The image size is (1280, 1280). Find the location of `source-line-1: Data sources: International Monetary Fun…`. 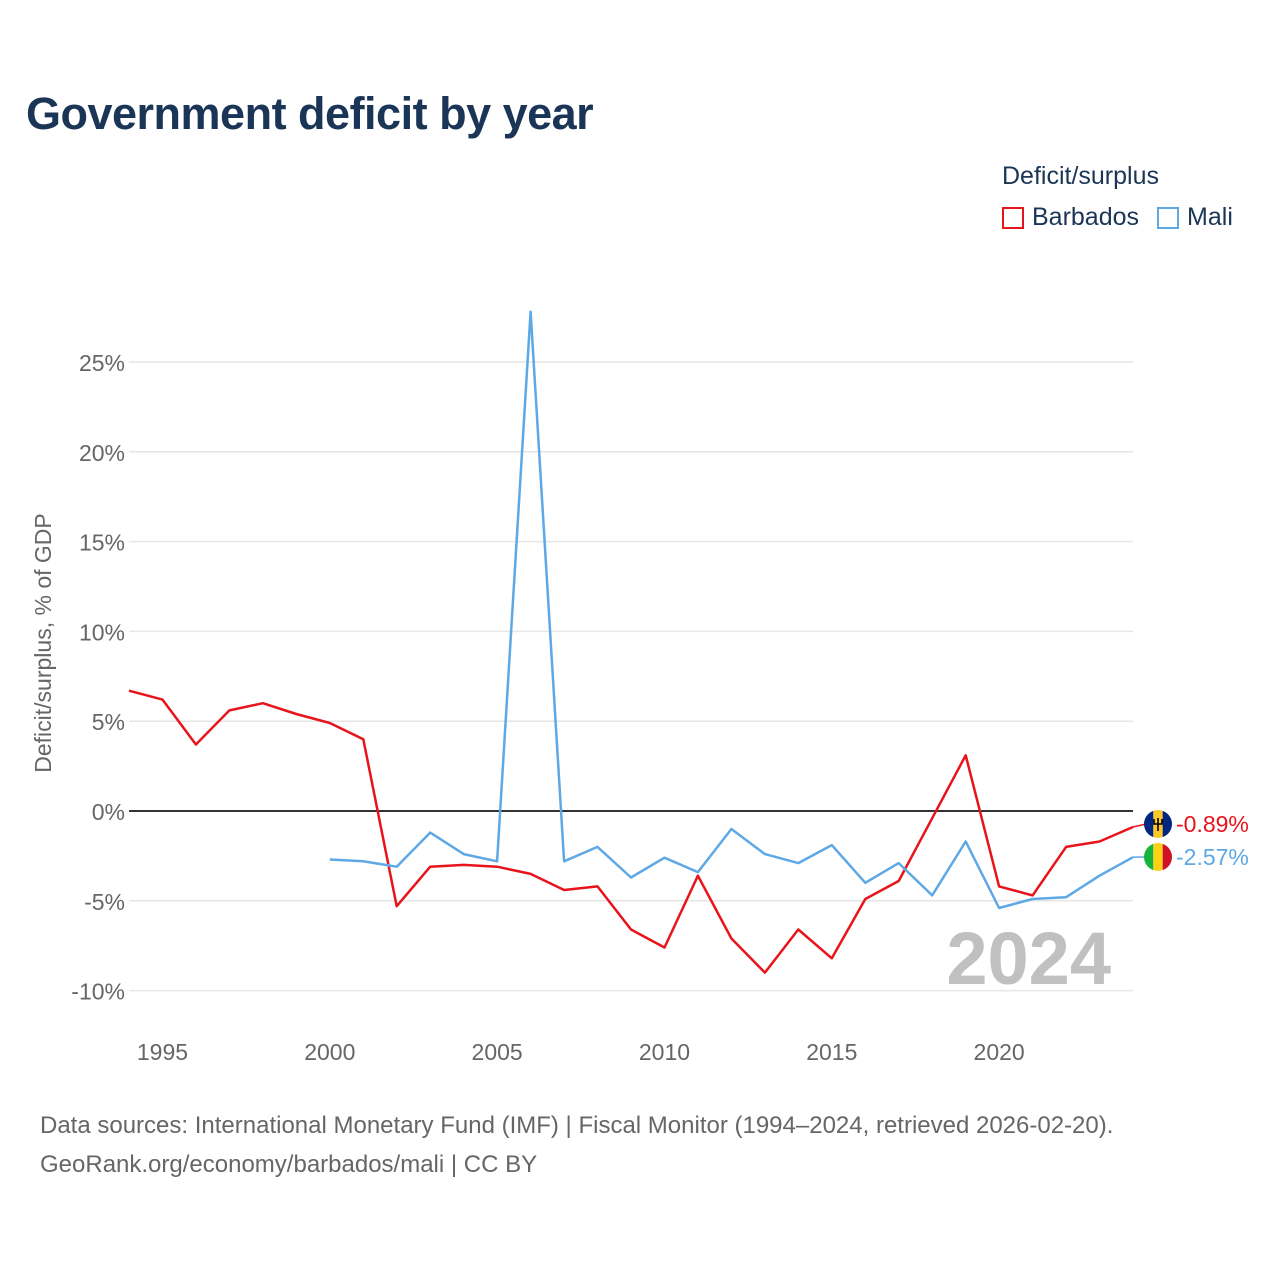

source-line-1: Data sources: International Monetary Fun… is located at coordinates (577, 1125).